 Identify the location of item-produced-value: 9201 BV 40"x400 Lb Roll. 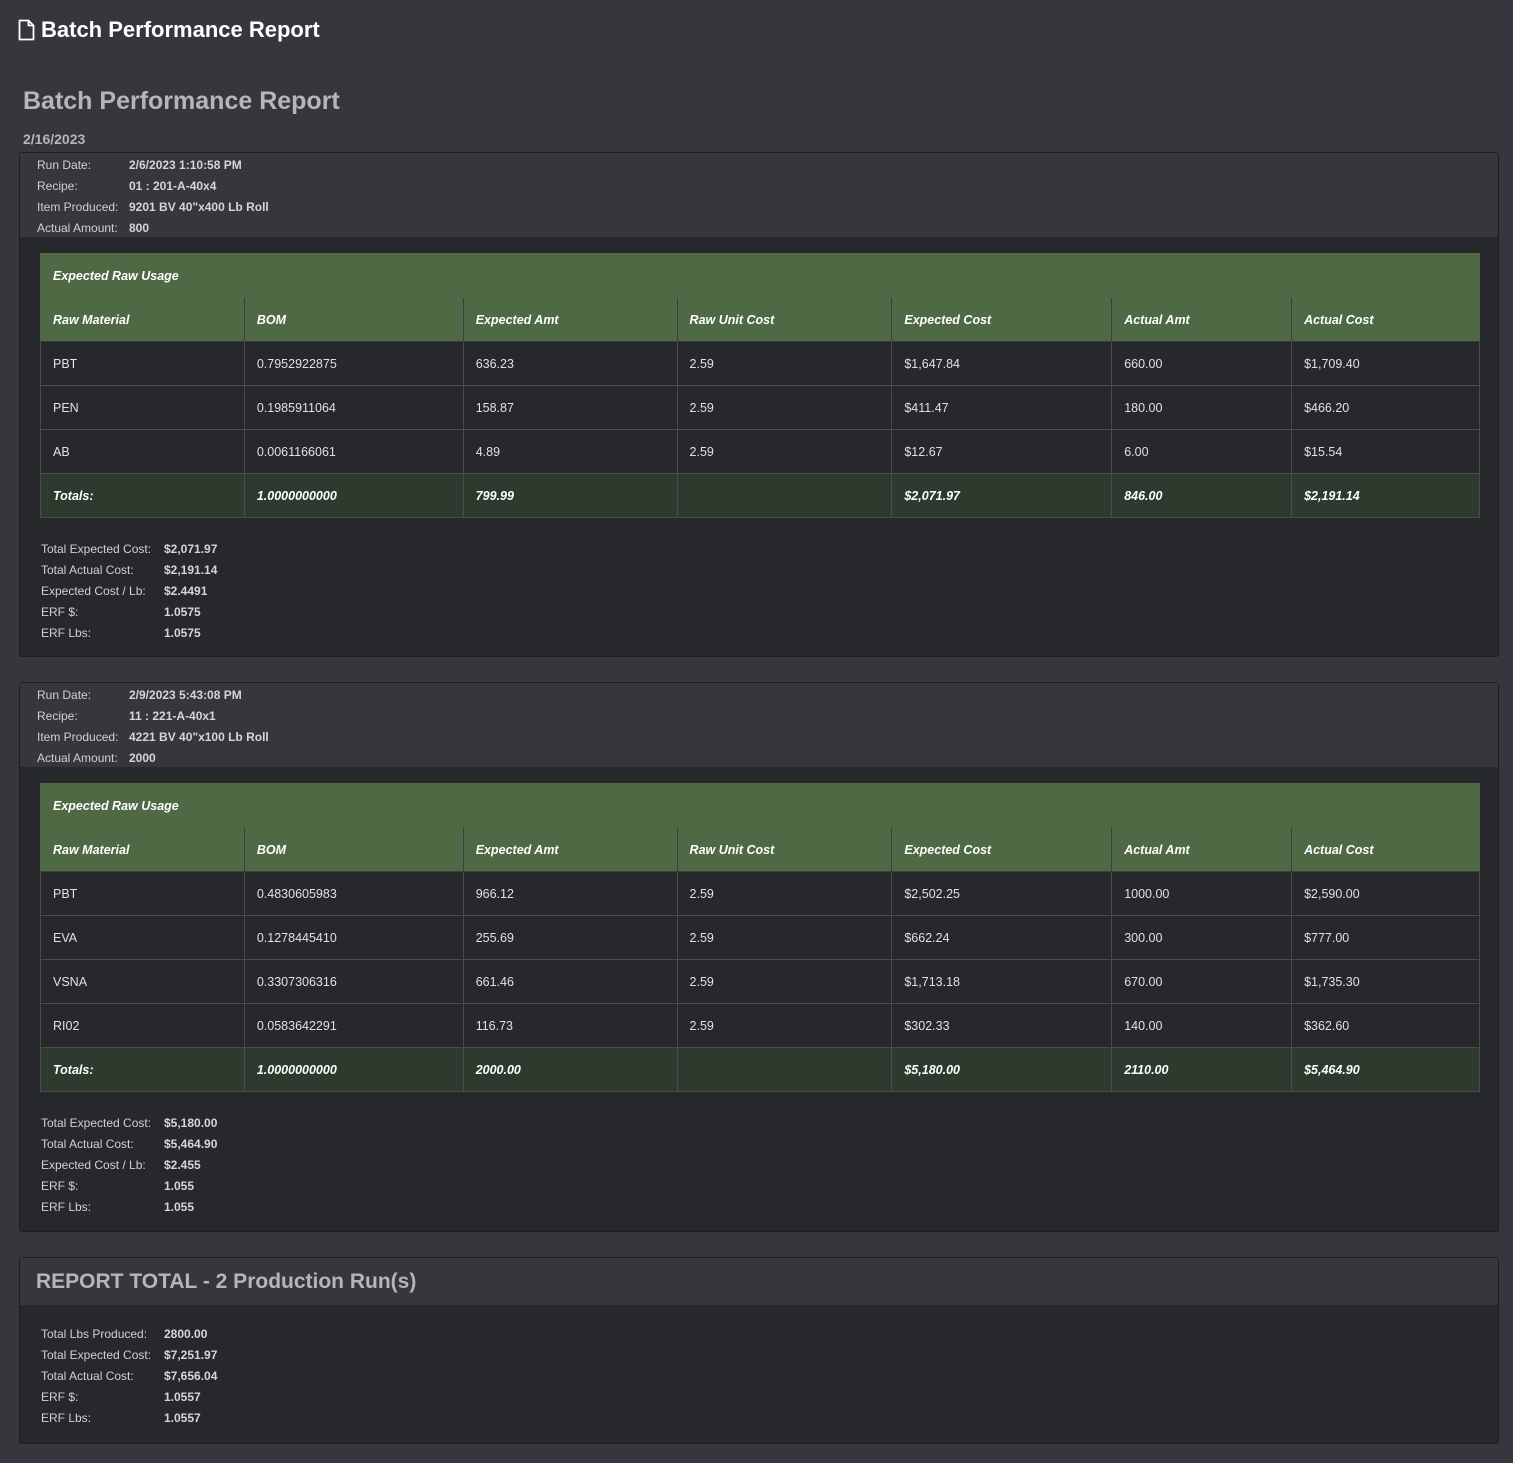
(199, 206).